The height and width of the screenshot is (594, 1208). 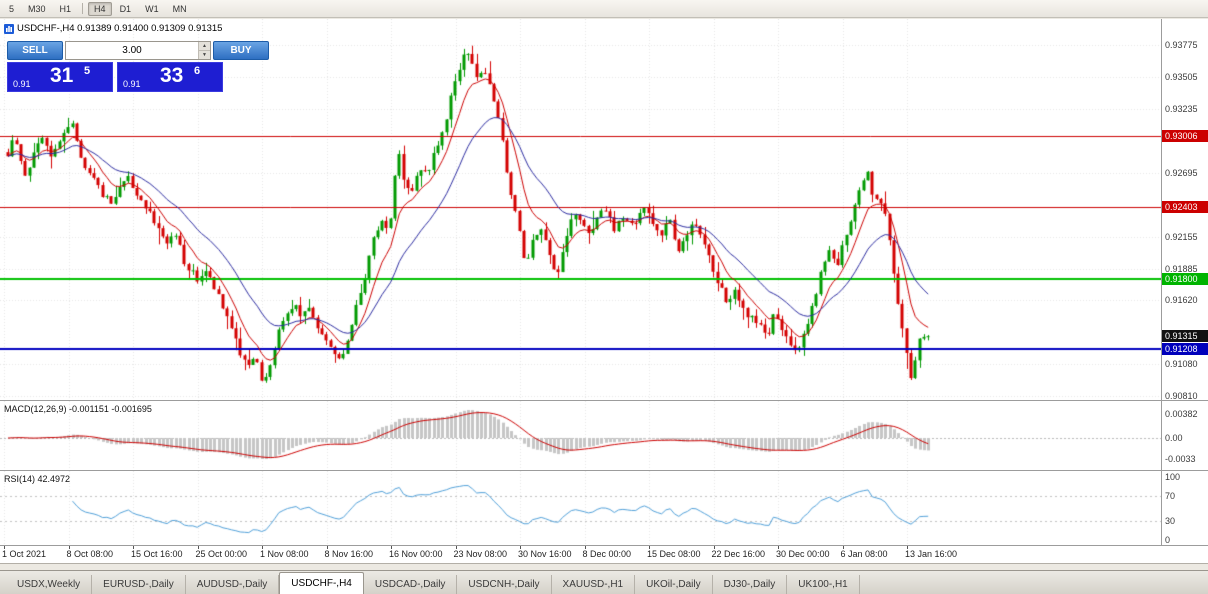 What do you see at coordinates (864, 554) in the screenshot?
I see `time-axis-label: 6 Jan 08:00` at bounding box center [864, 554].